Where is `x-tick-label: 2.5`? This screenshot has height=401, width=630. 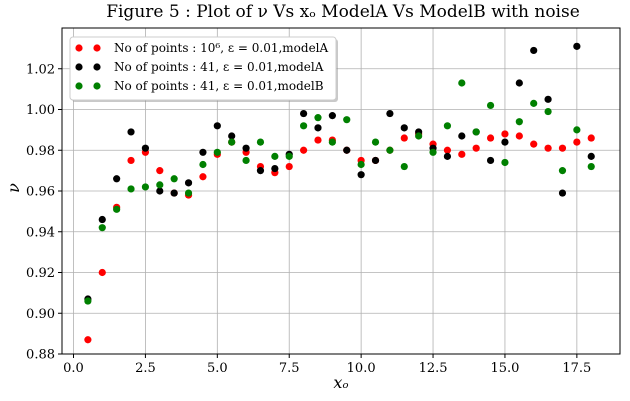 x-tick-label: 2.5 is located at coordinates (145, 368).